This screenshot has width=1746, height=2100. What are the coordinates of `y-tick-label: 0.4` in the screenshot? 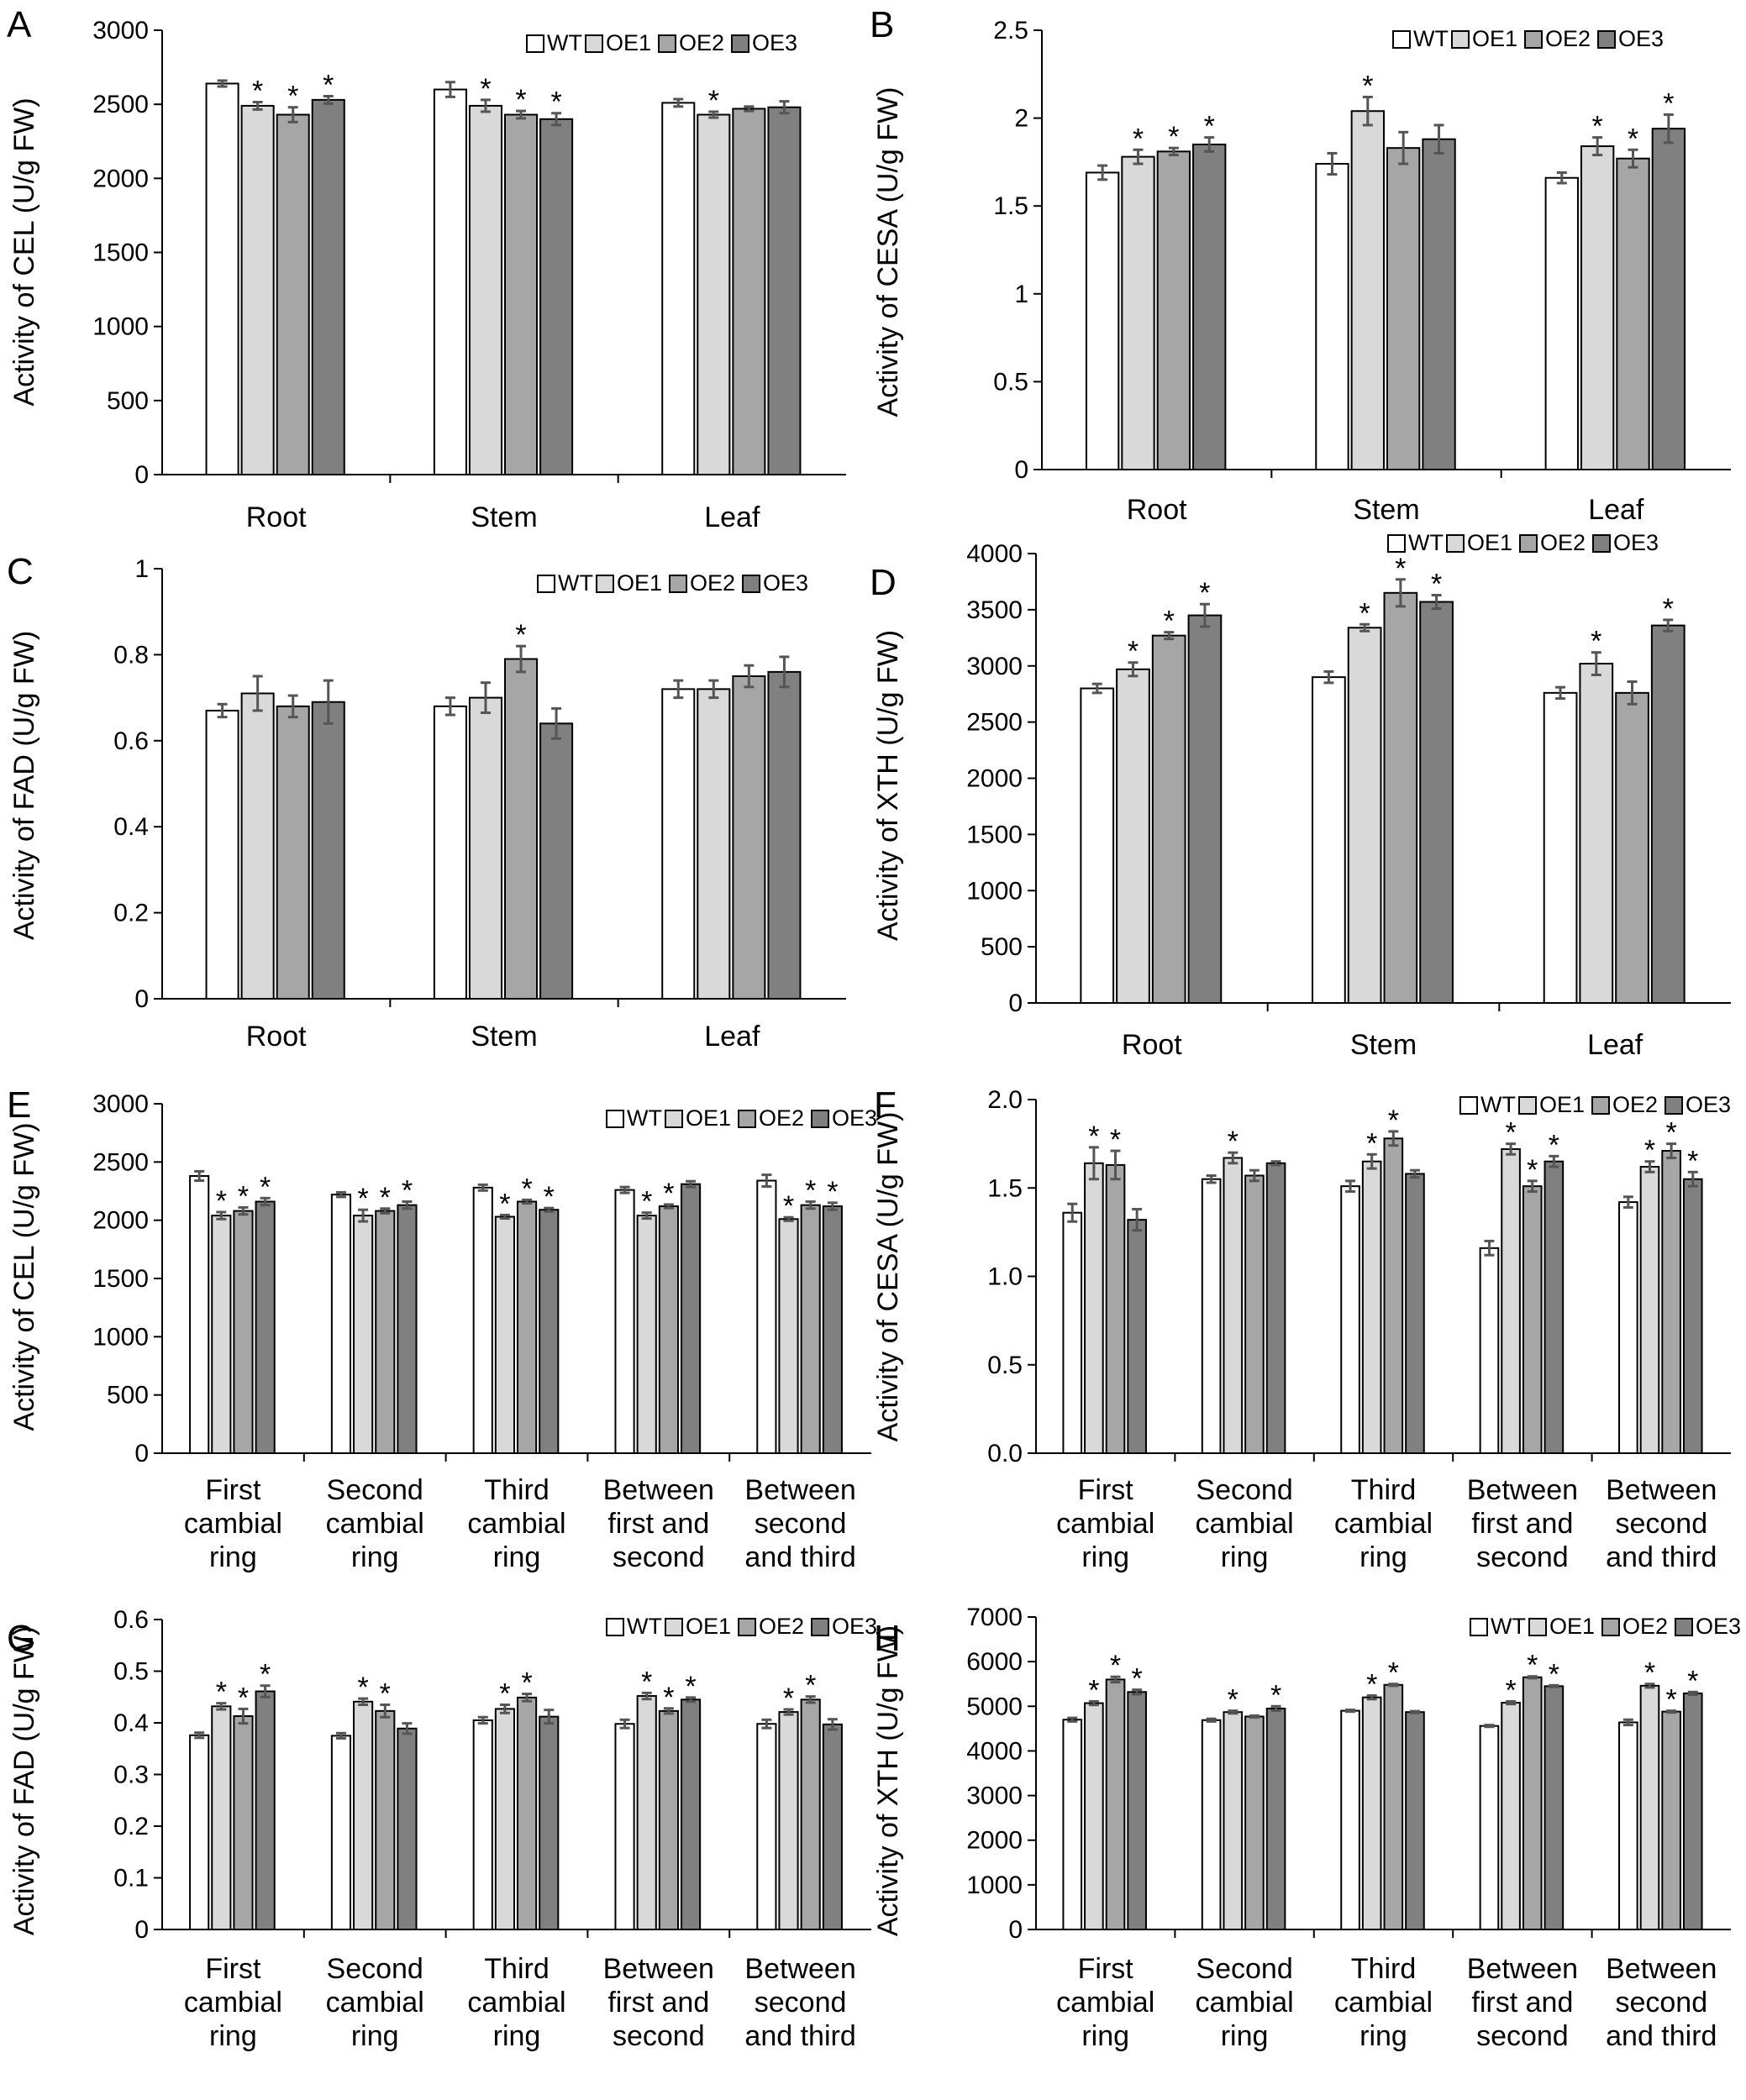 It's located at (131, 1723).